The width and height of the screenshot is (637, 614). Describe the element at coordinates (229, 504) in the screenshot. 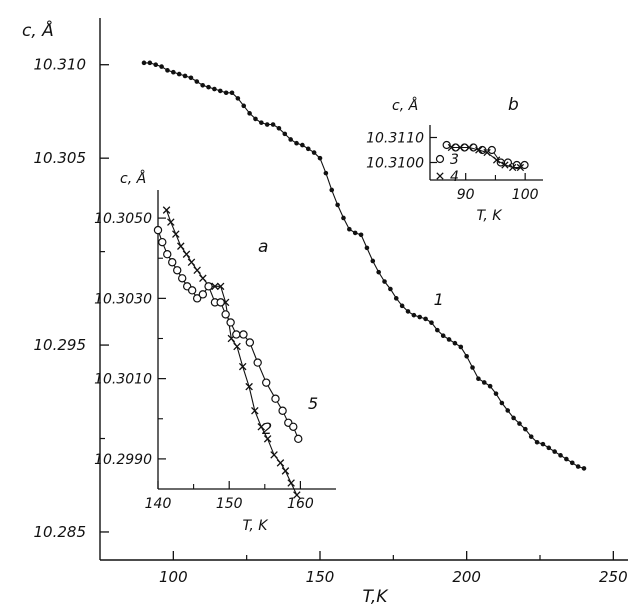

I see `inset-a-x-tick-label: 150` at that location.